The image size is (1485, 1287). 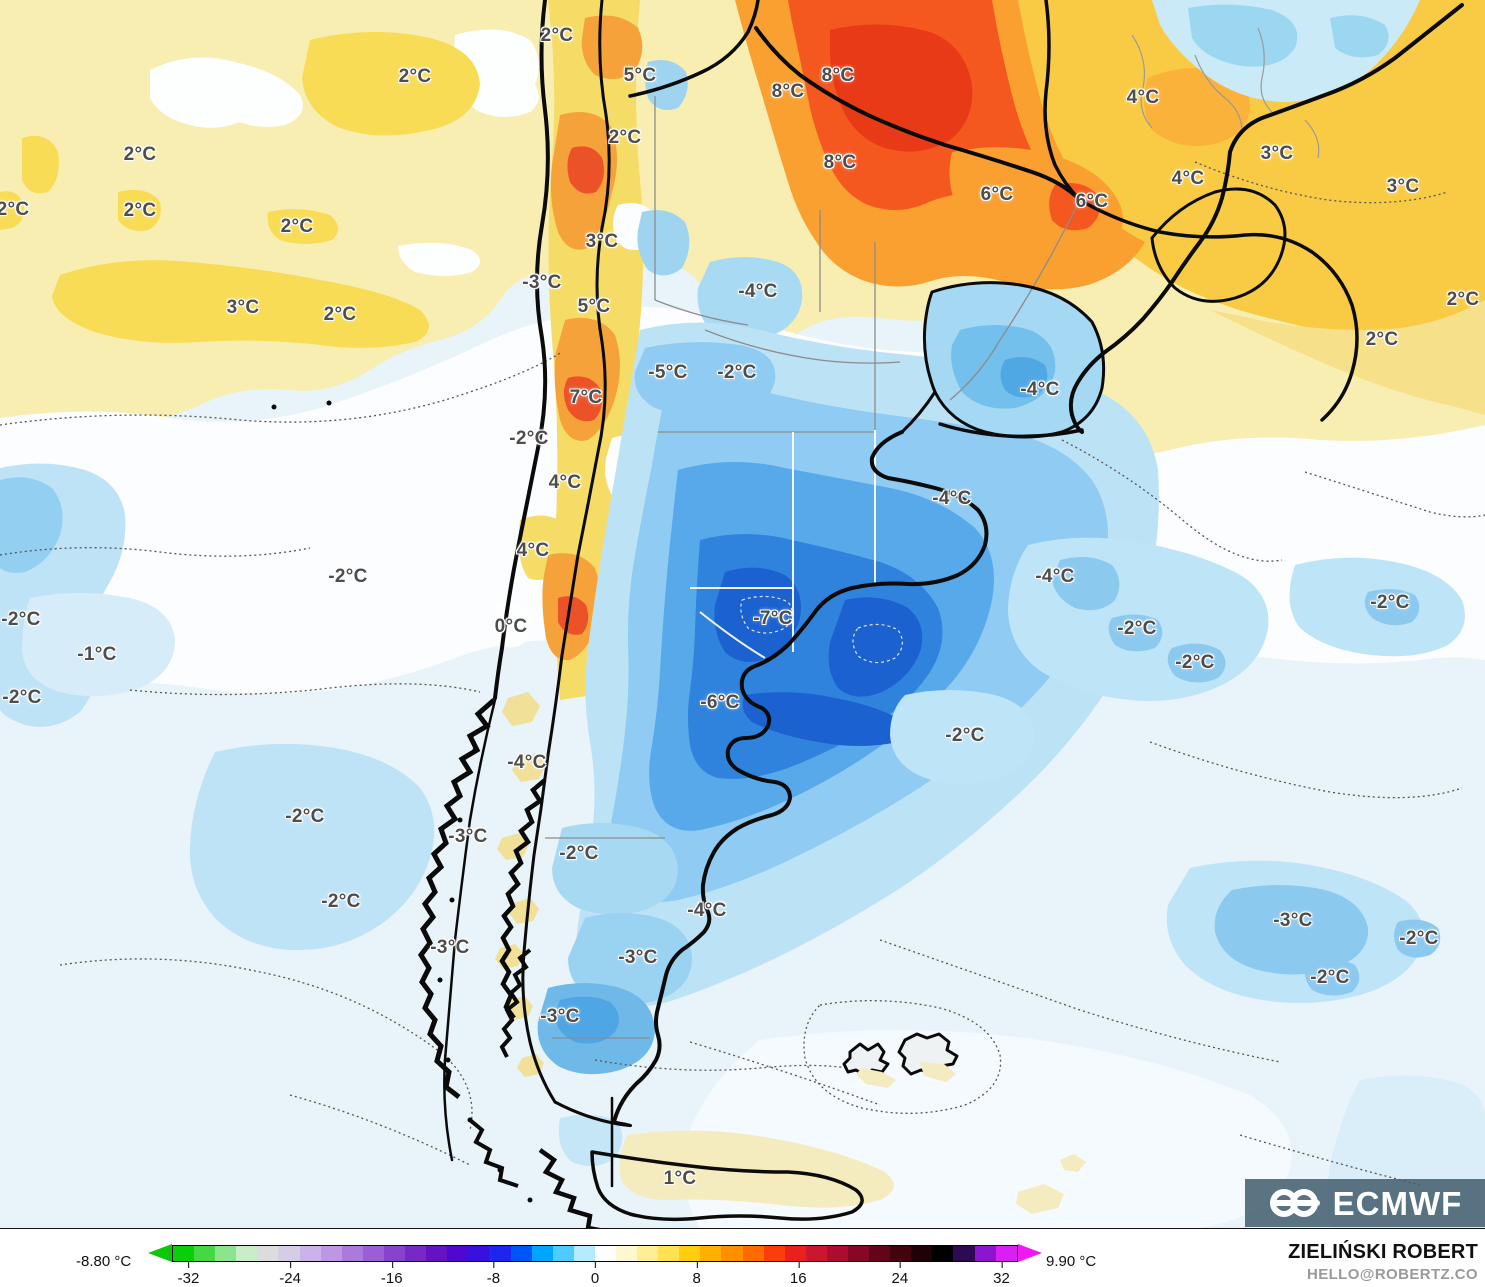 I want to click on colorbar: -32 -24 -16 -8 0 8 16 24 32, so click(x=595, y=1265).